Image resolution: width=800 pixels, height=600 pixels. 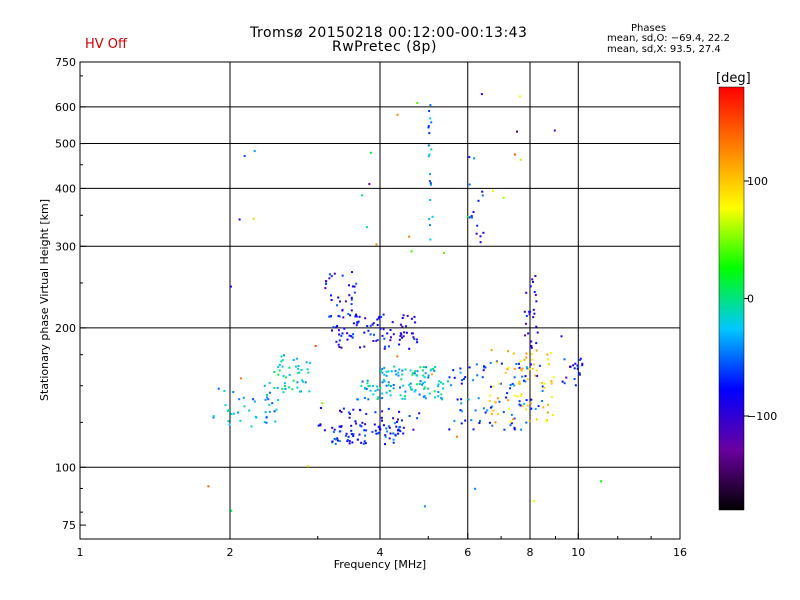 I want to click on colorbar-tick-label: 100, so click(x=757, y=181).